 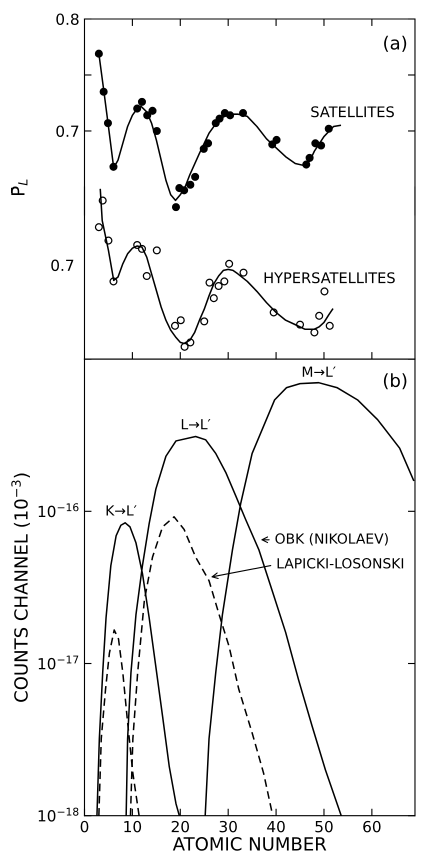 What do you see at coordinates (352, 112) in the screenshot?
I see `annotation: SATELLITES` at bounding box center [352, 112].